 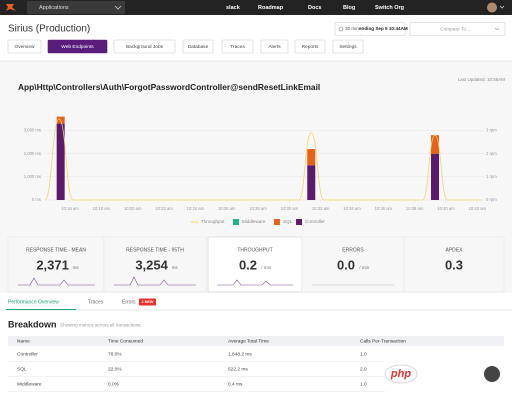 What do you see at coordinates (415, 208) in the screenshot?
I see `x-tick-label: 10:38 am` at bounding box center [415, 208].